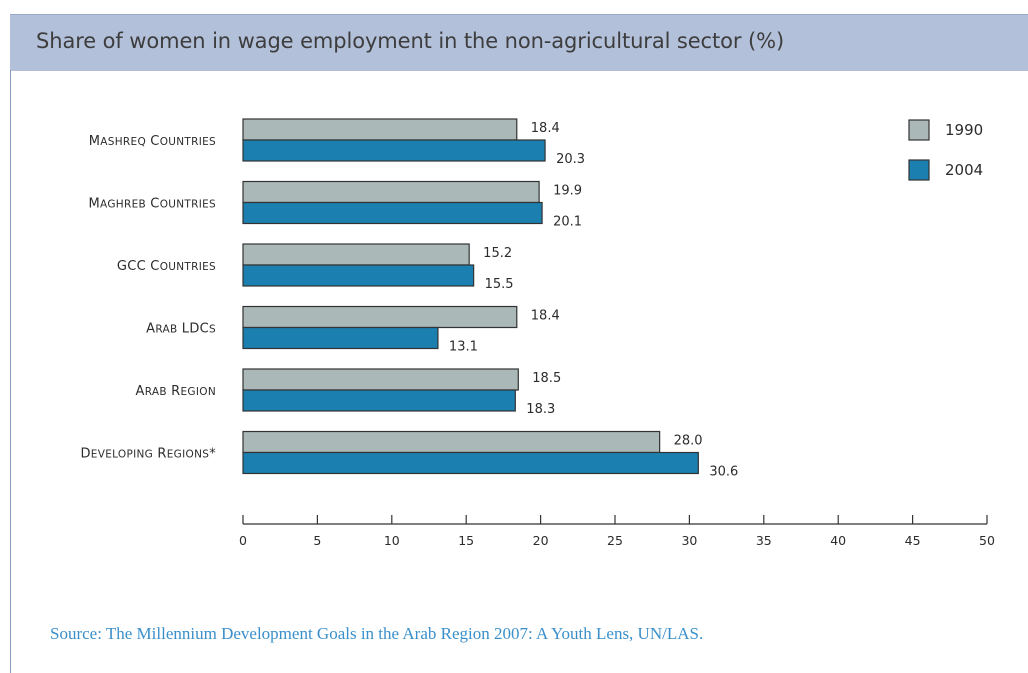  I want to click on bar-2004-developing-regions, so click(470, 463).